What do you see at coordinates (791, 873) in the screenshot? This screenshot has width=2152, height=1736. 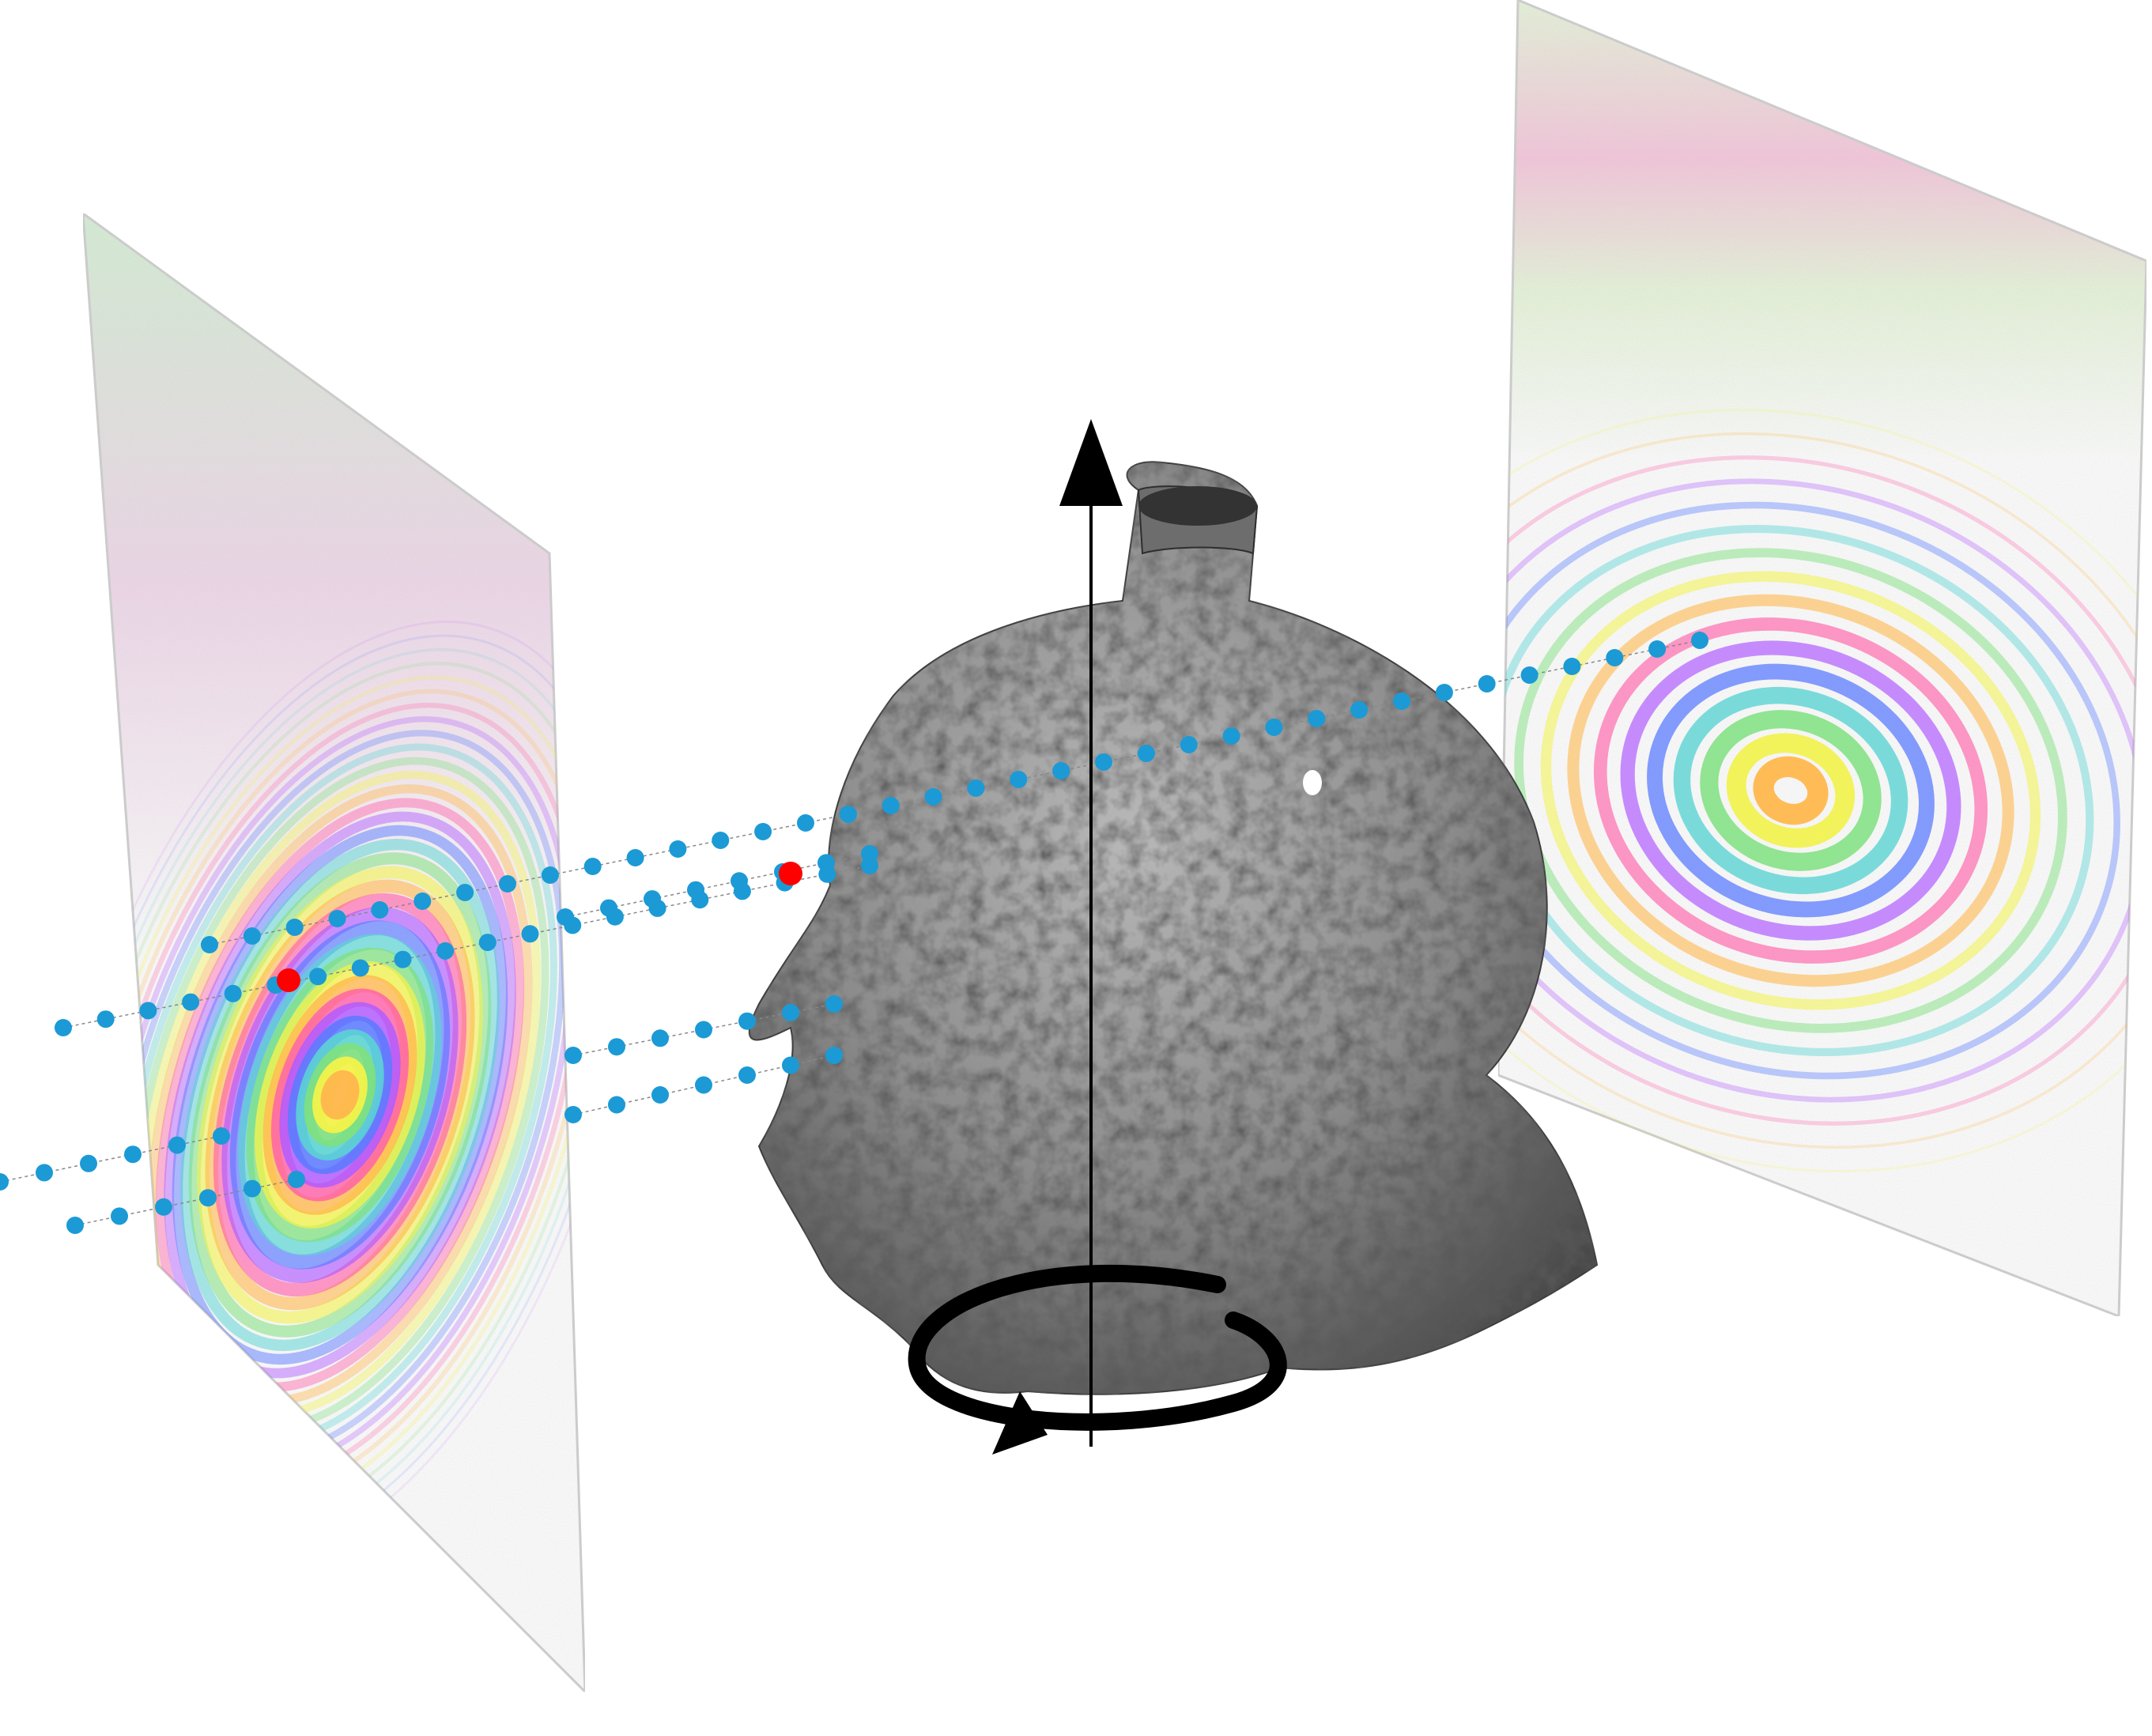 I see `highlight-dot` at bounding box center [791, 873].